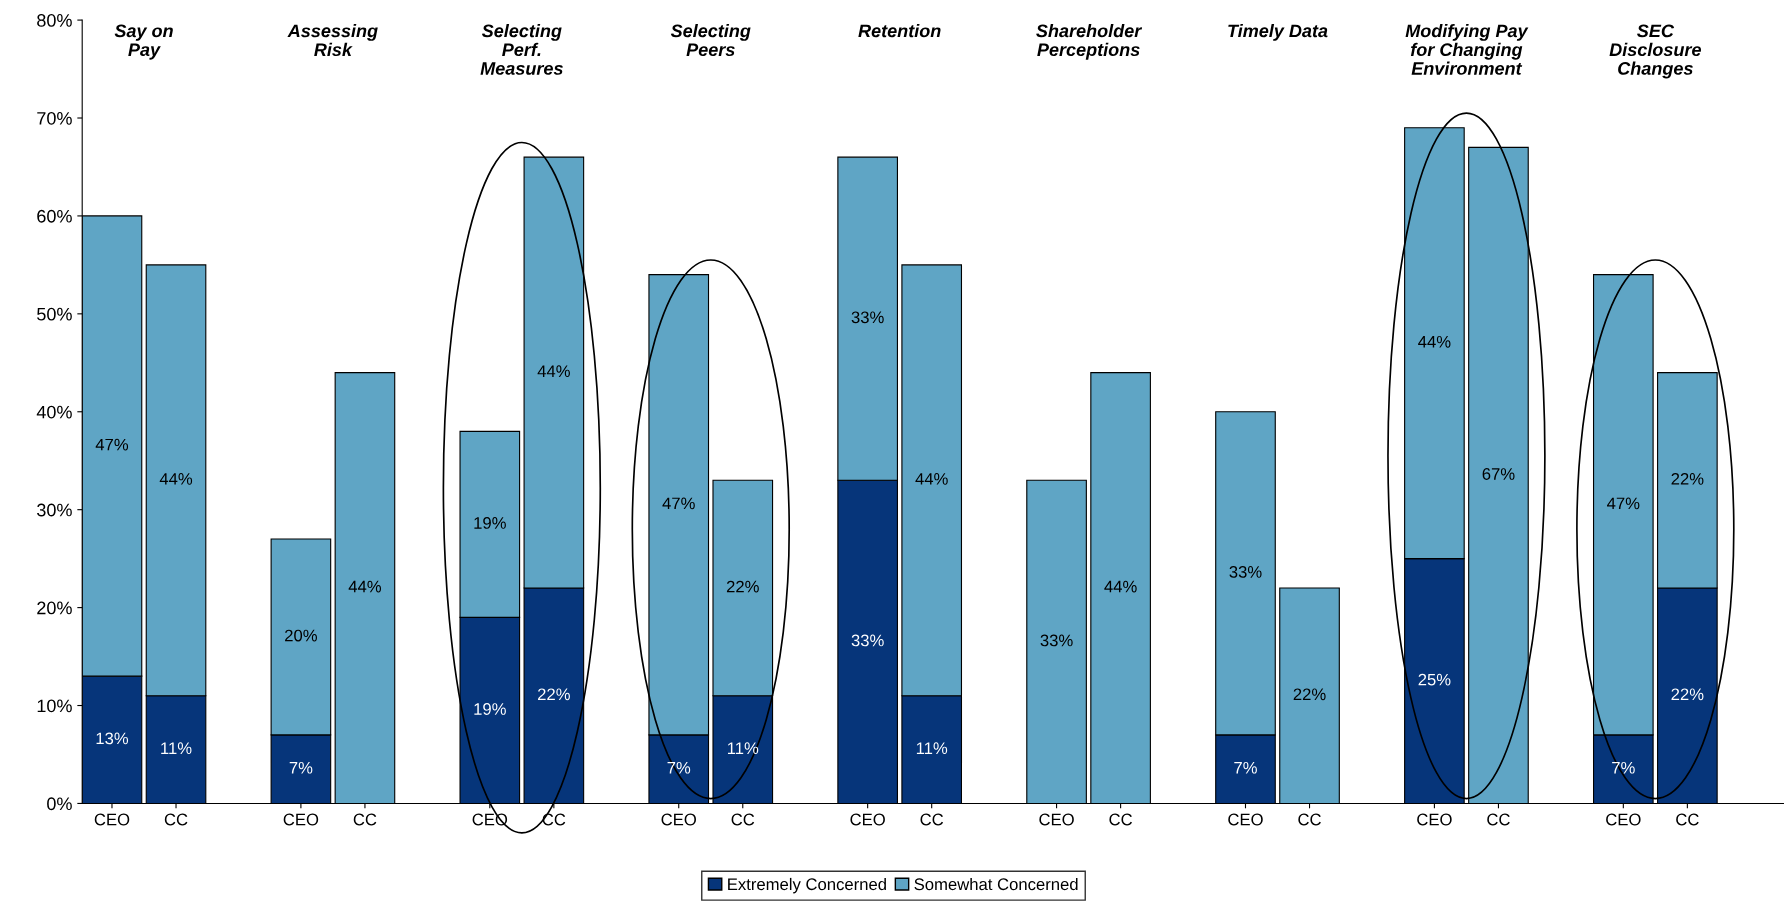  What do you see at coordinates (996, 884) in the screenshot?
I see `legend-label: Somewhat Concerned` at bounding box center [996, 884].